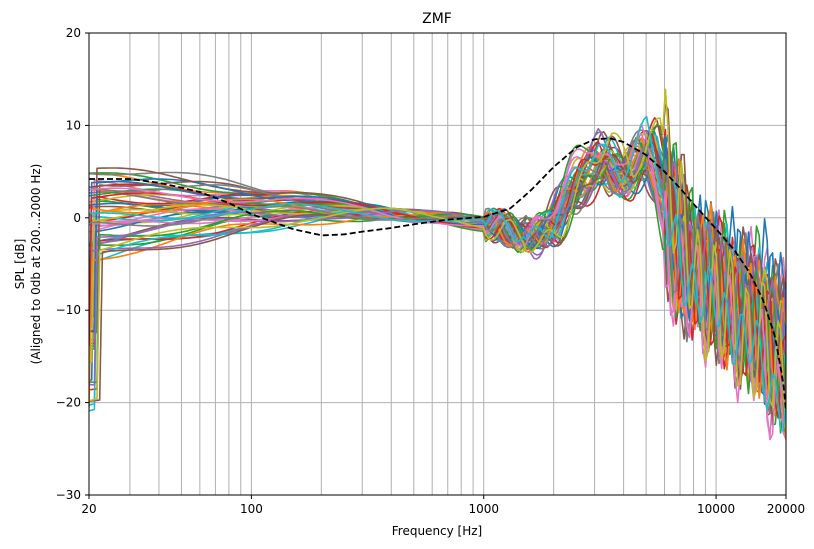 The width and height of the screenshot is (814, 549). Describe the element at coordinates (77, 218) in the screenshot. I see `y-tick-label: 0` at that location.